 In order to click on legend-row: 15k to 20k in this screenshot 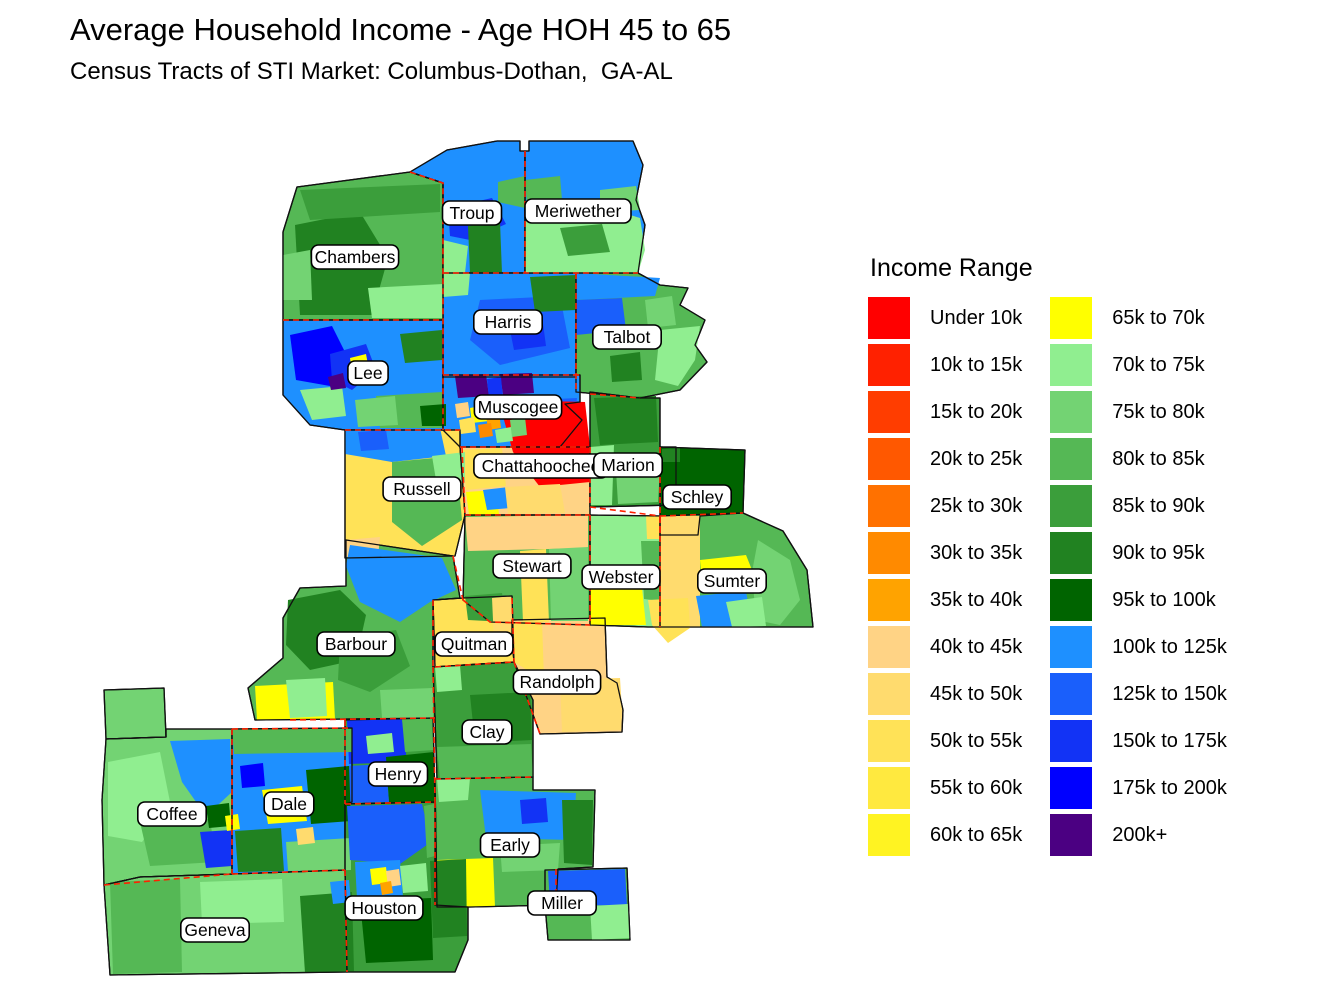, I will do `click(945, 412)`.